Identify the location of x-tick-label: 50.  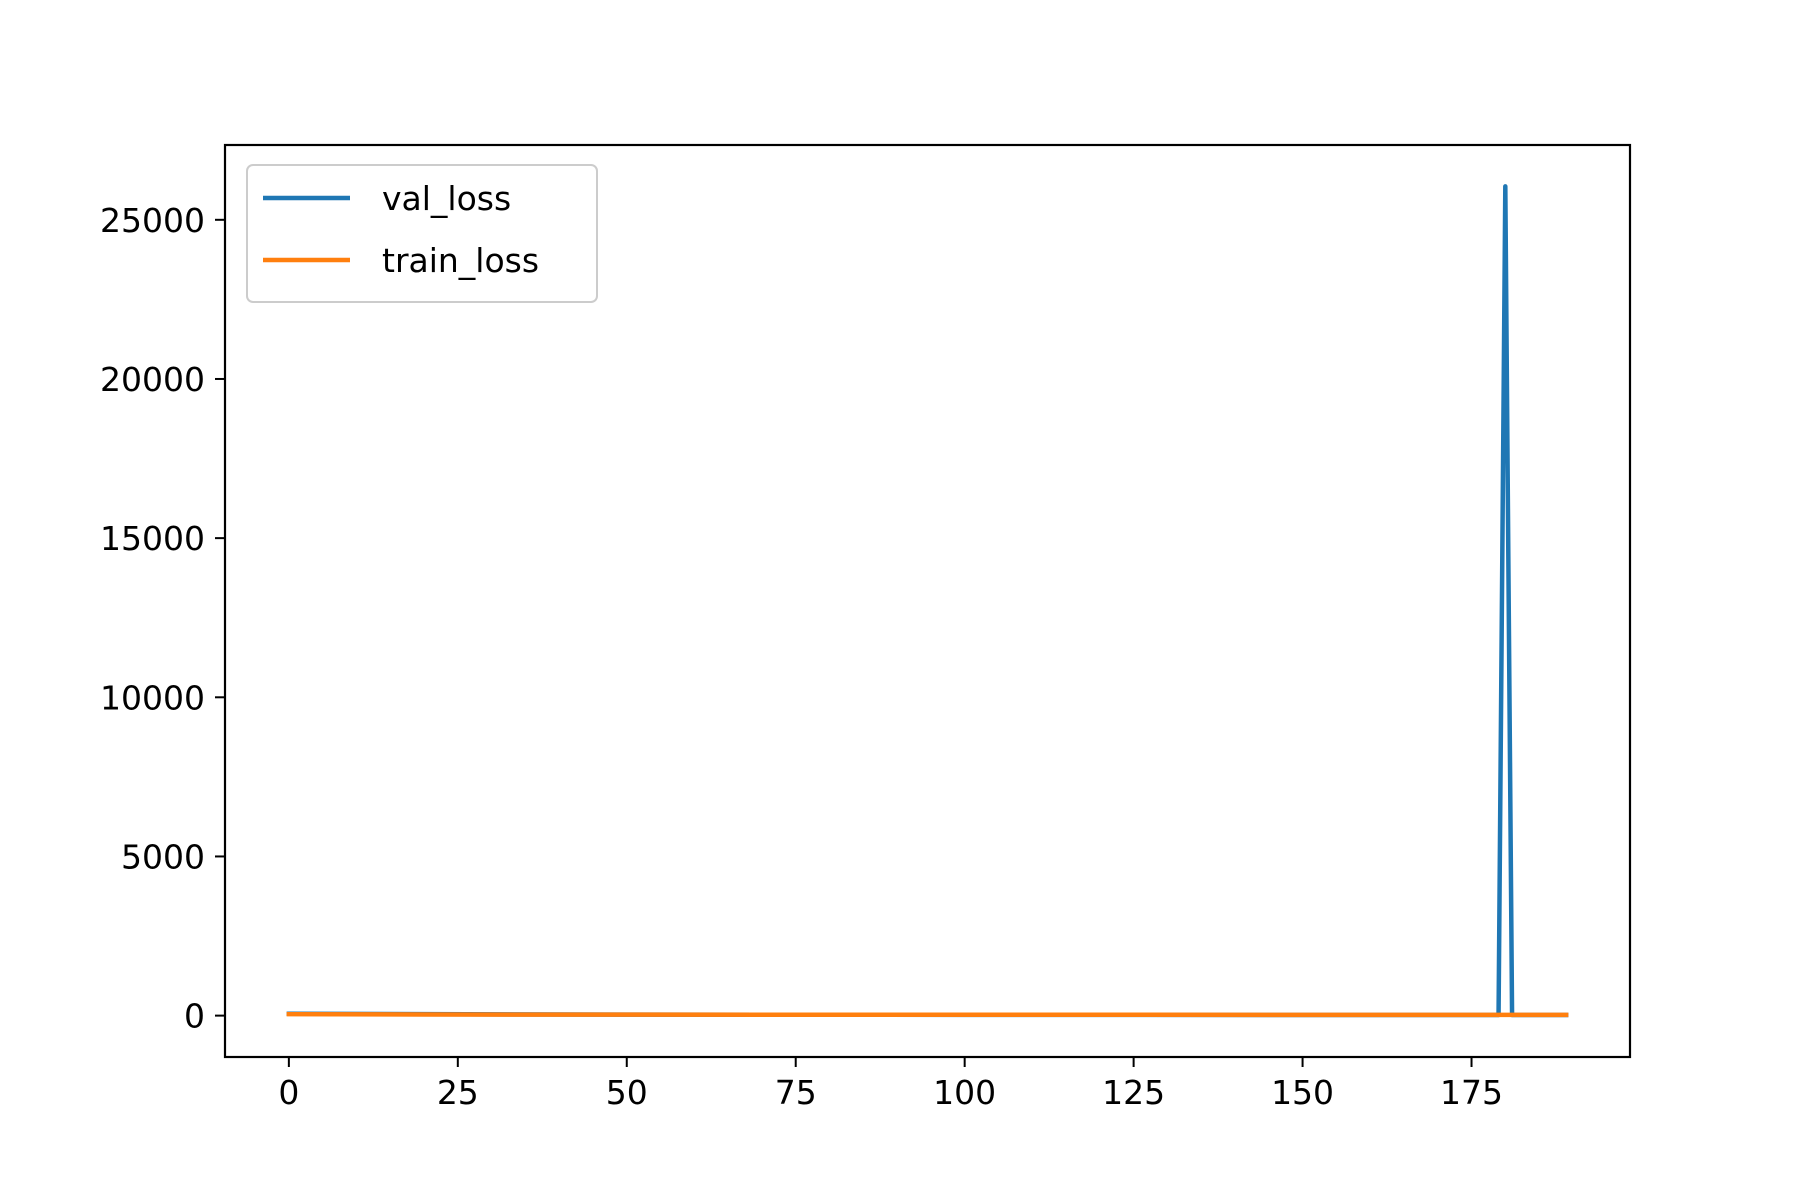
(627, 1092).